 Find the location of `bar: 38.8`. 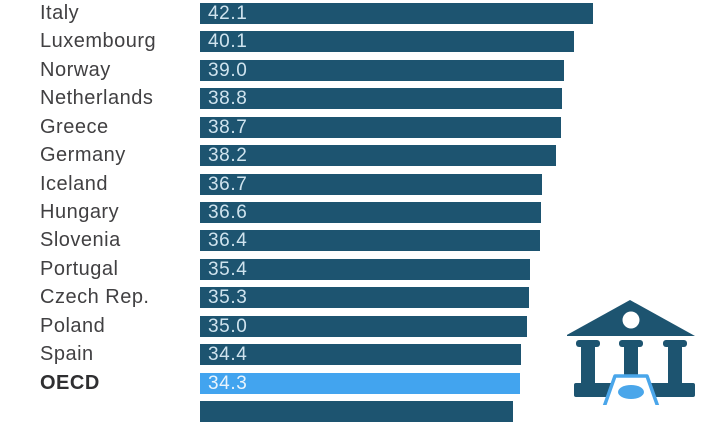

bar: 38.8 is located at coordinates (381, 99).